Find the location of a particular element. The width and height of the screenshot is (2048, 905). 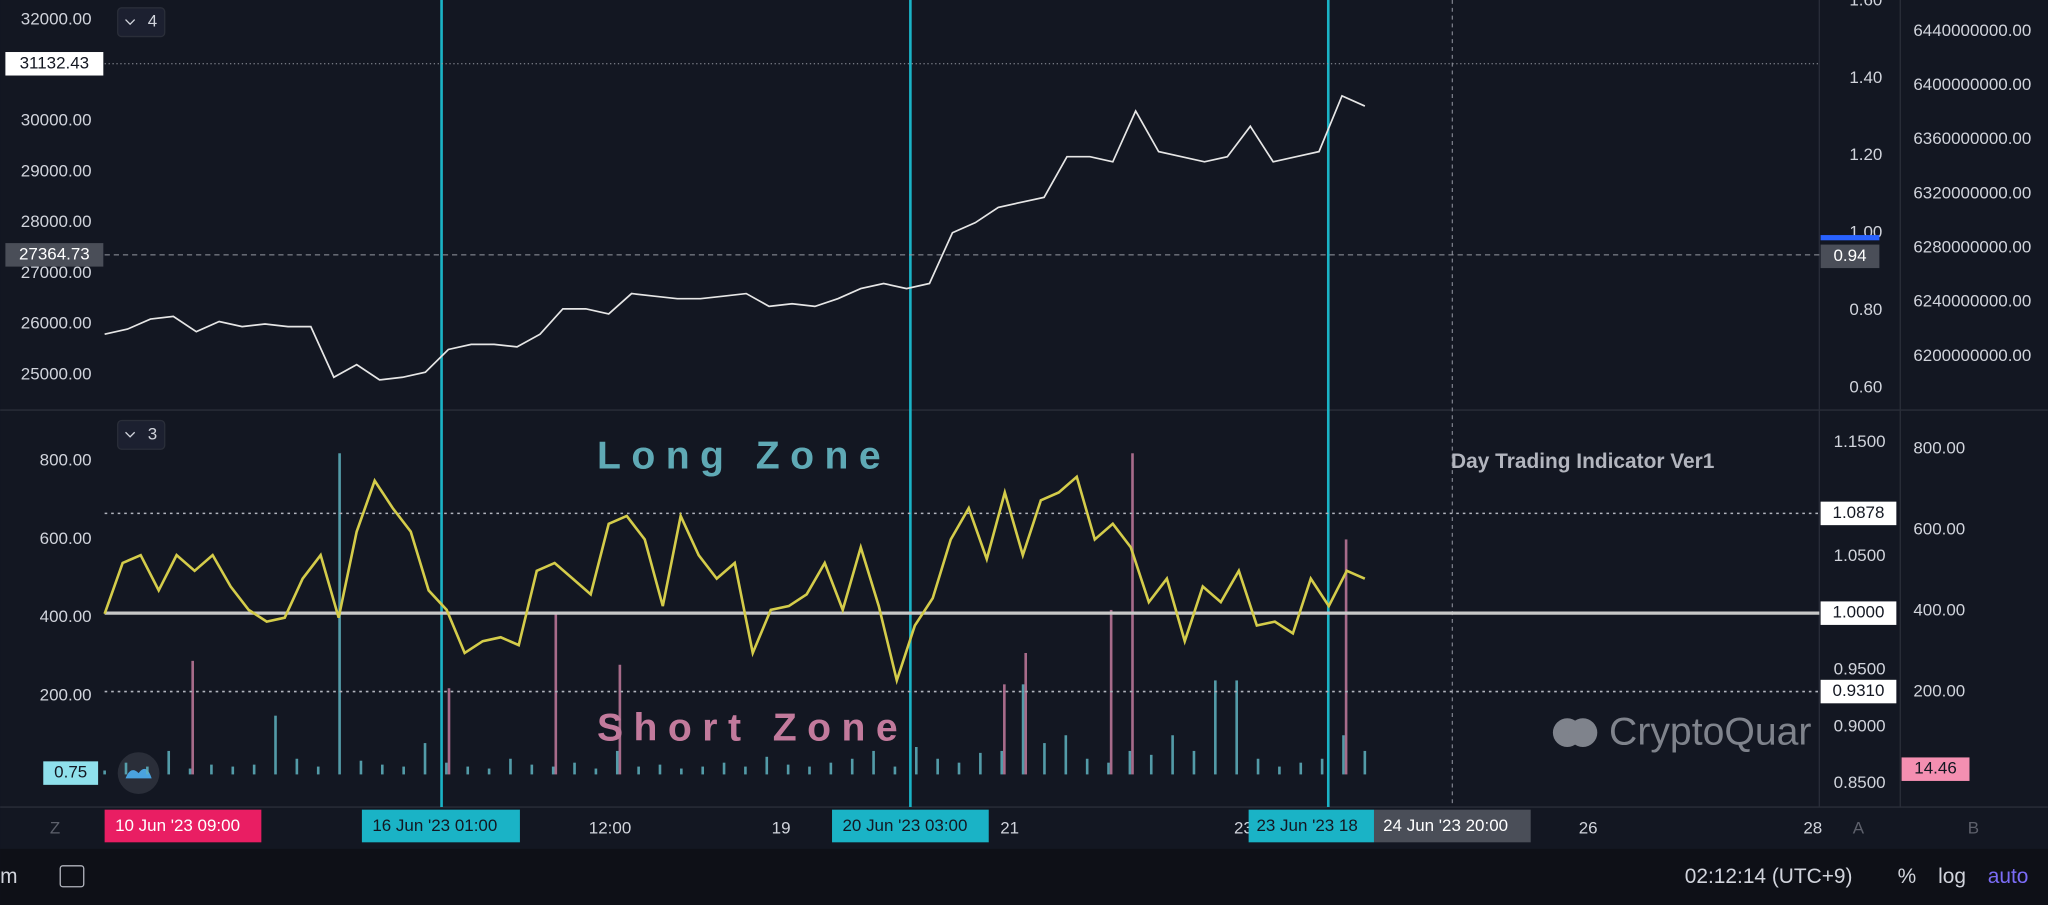

watermark: CryptoQuar is located at coordinates (1681, 731).